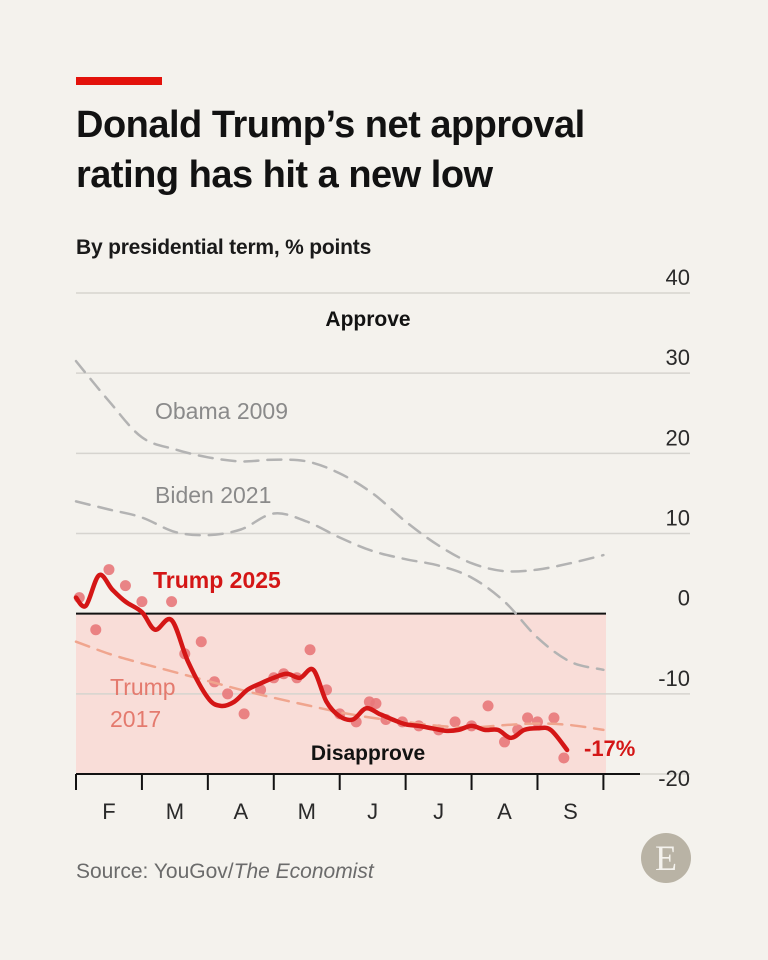 This screenshot has width=768, height=960. Describe the element at coordinates (217, 580) in the screenshot. I see `series-label-trump-2025: Trump 2025` at that location.